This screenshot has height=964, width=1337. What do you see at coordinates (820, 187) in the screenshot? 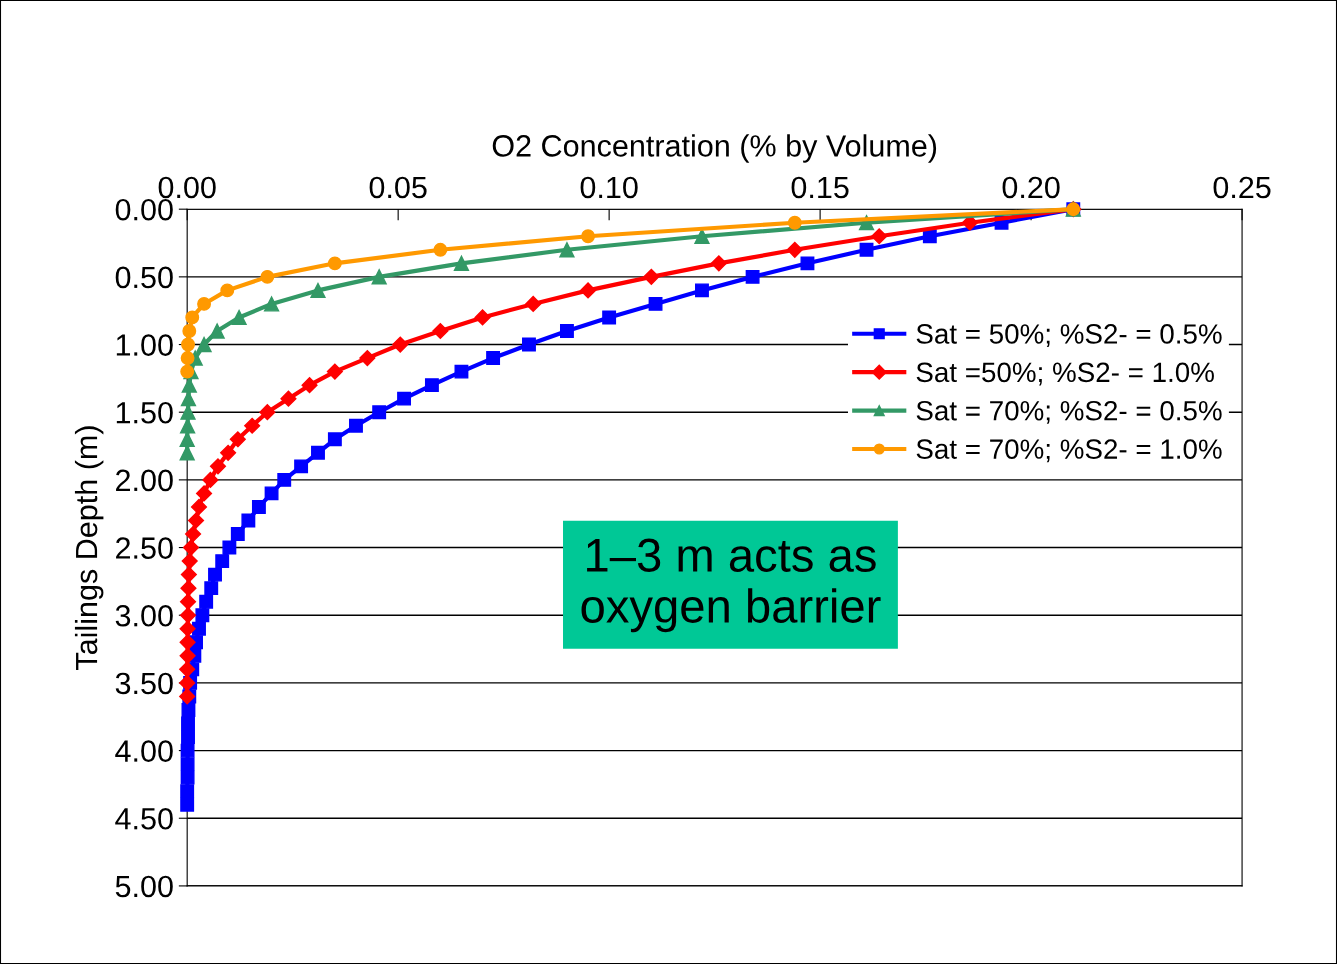
I see `x-tick-label: 0.15` at bounding box center [820, 187].